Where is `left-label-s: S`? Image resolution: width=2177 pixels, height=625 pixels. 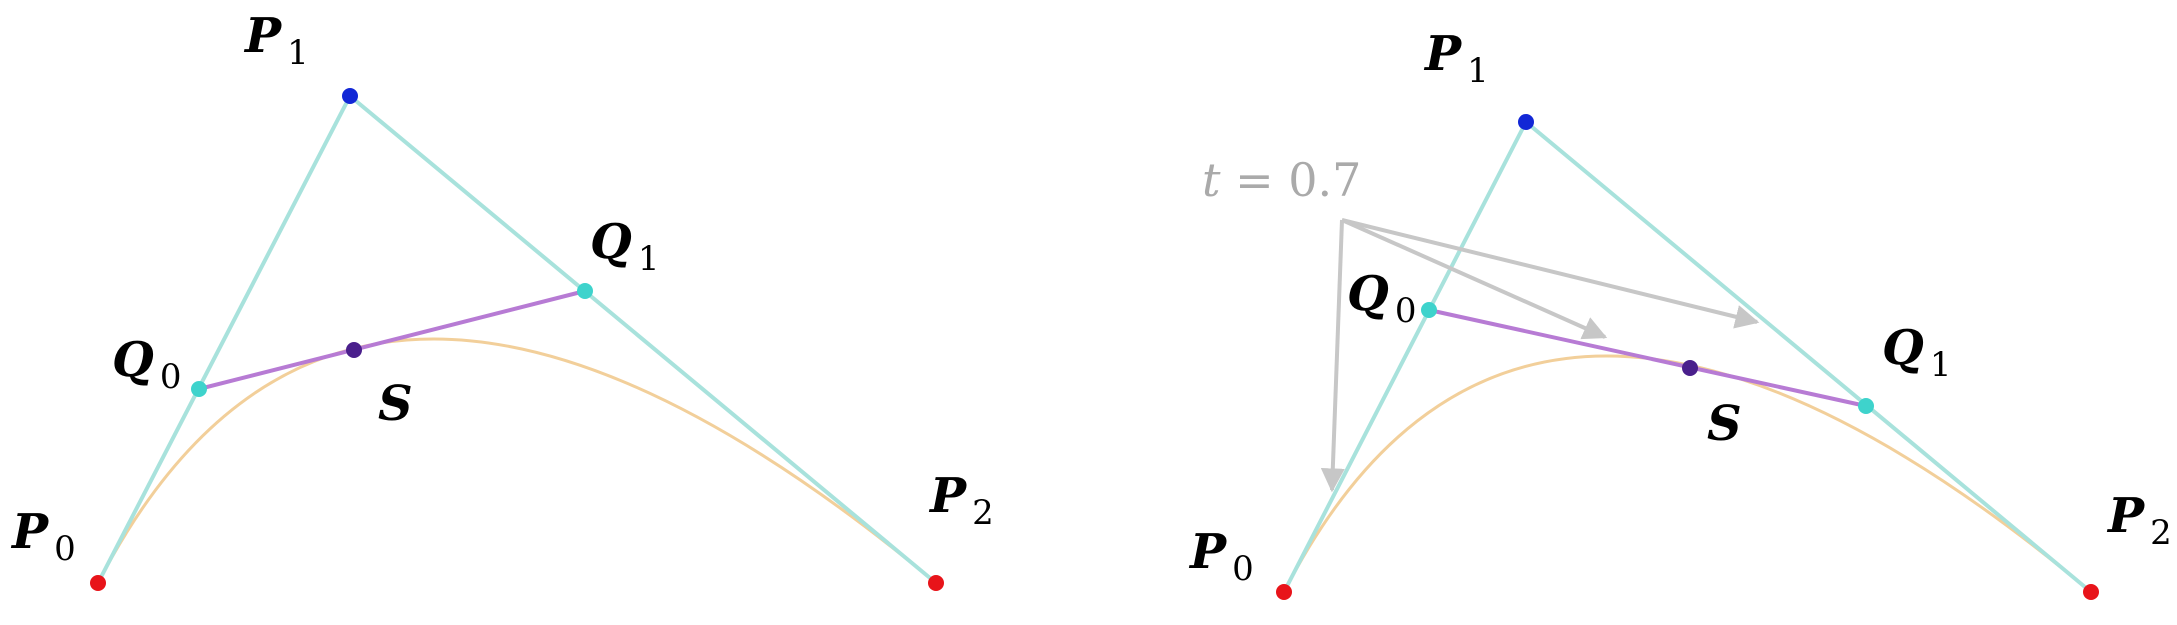 left-label-s: S is located at coordinates (395, 404).